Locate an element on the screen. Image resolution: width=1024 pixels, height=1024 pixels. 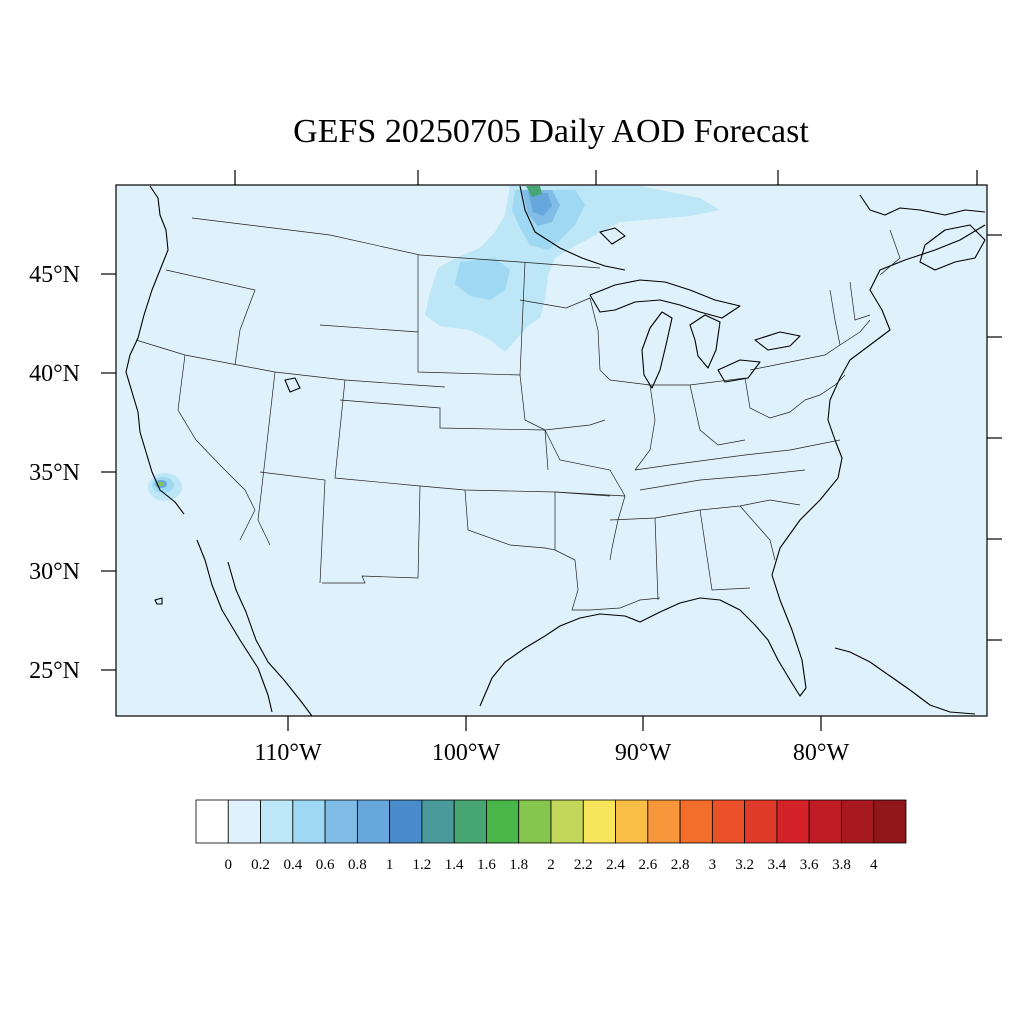
aod-plume-socal is located at coordinates (165, 487).